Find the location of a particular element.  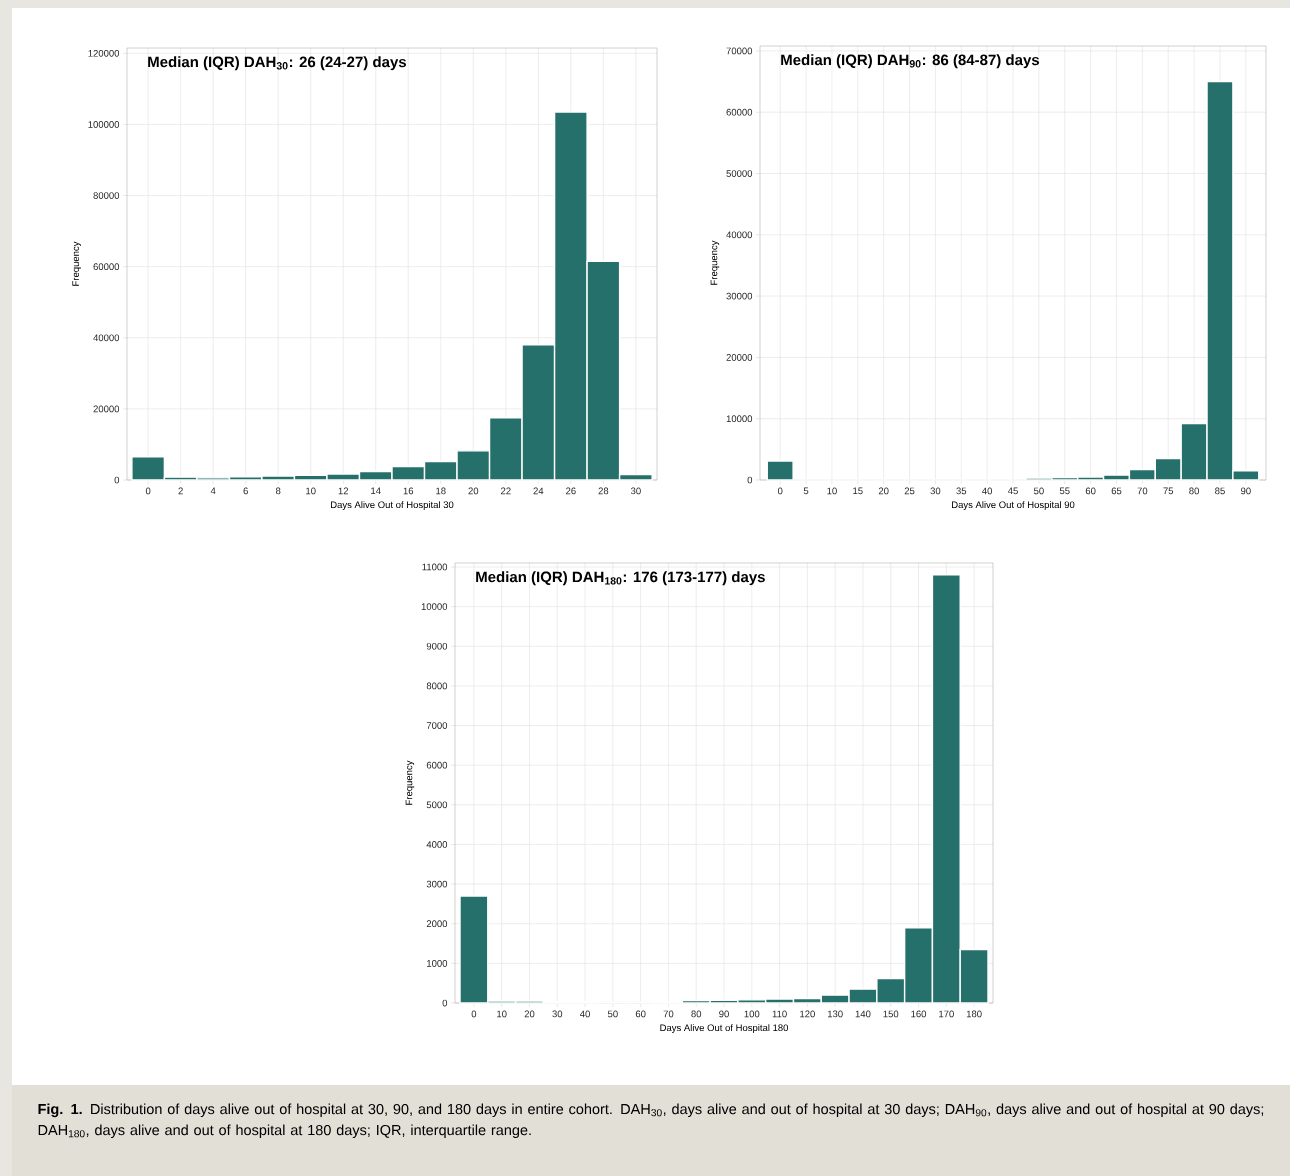

x-tick-label: 110 is located at coordinates (779, 1014).